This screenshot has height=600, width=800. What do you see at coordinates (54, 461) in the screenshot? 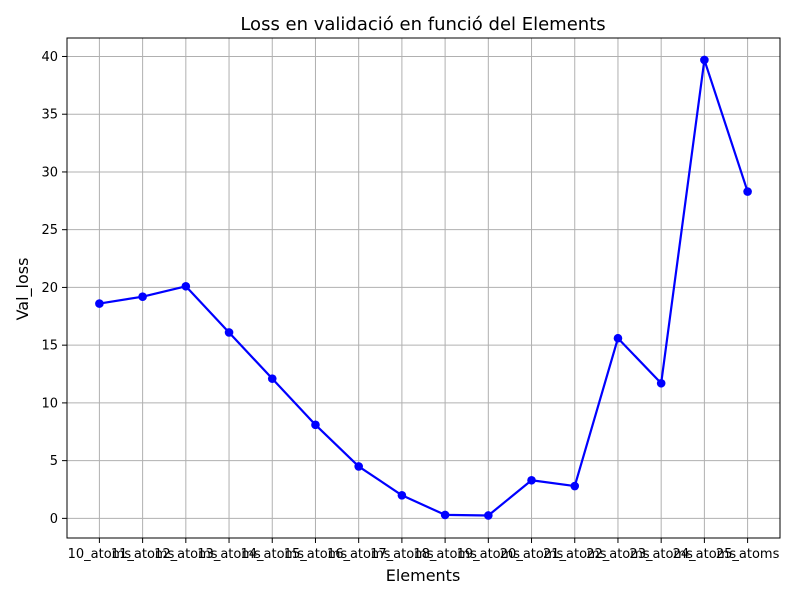
I see `y-tick-label: 5` at bounding box center [54, 461].